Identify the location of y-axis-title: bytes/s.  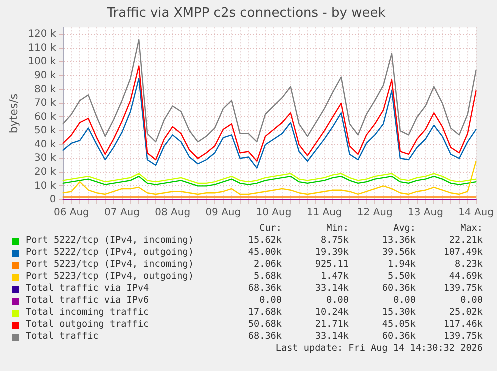
(13, 114).